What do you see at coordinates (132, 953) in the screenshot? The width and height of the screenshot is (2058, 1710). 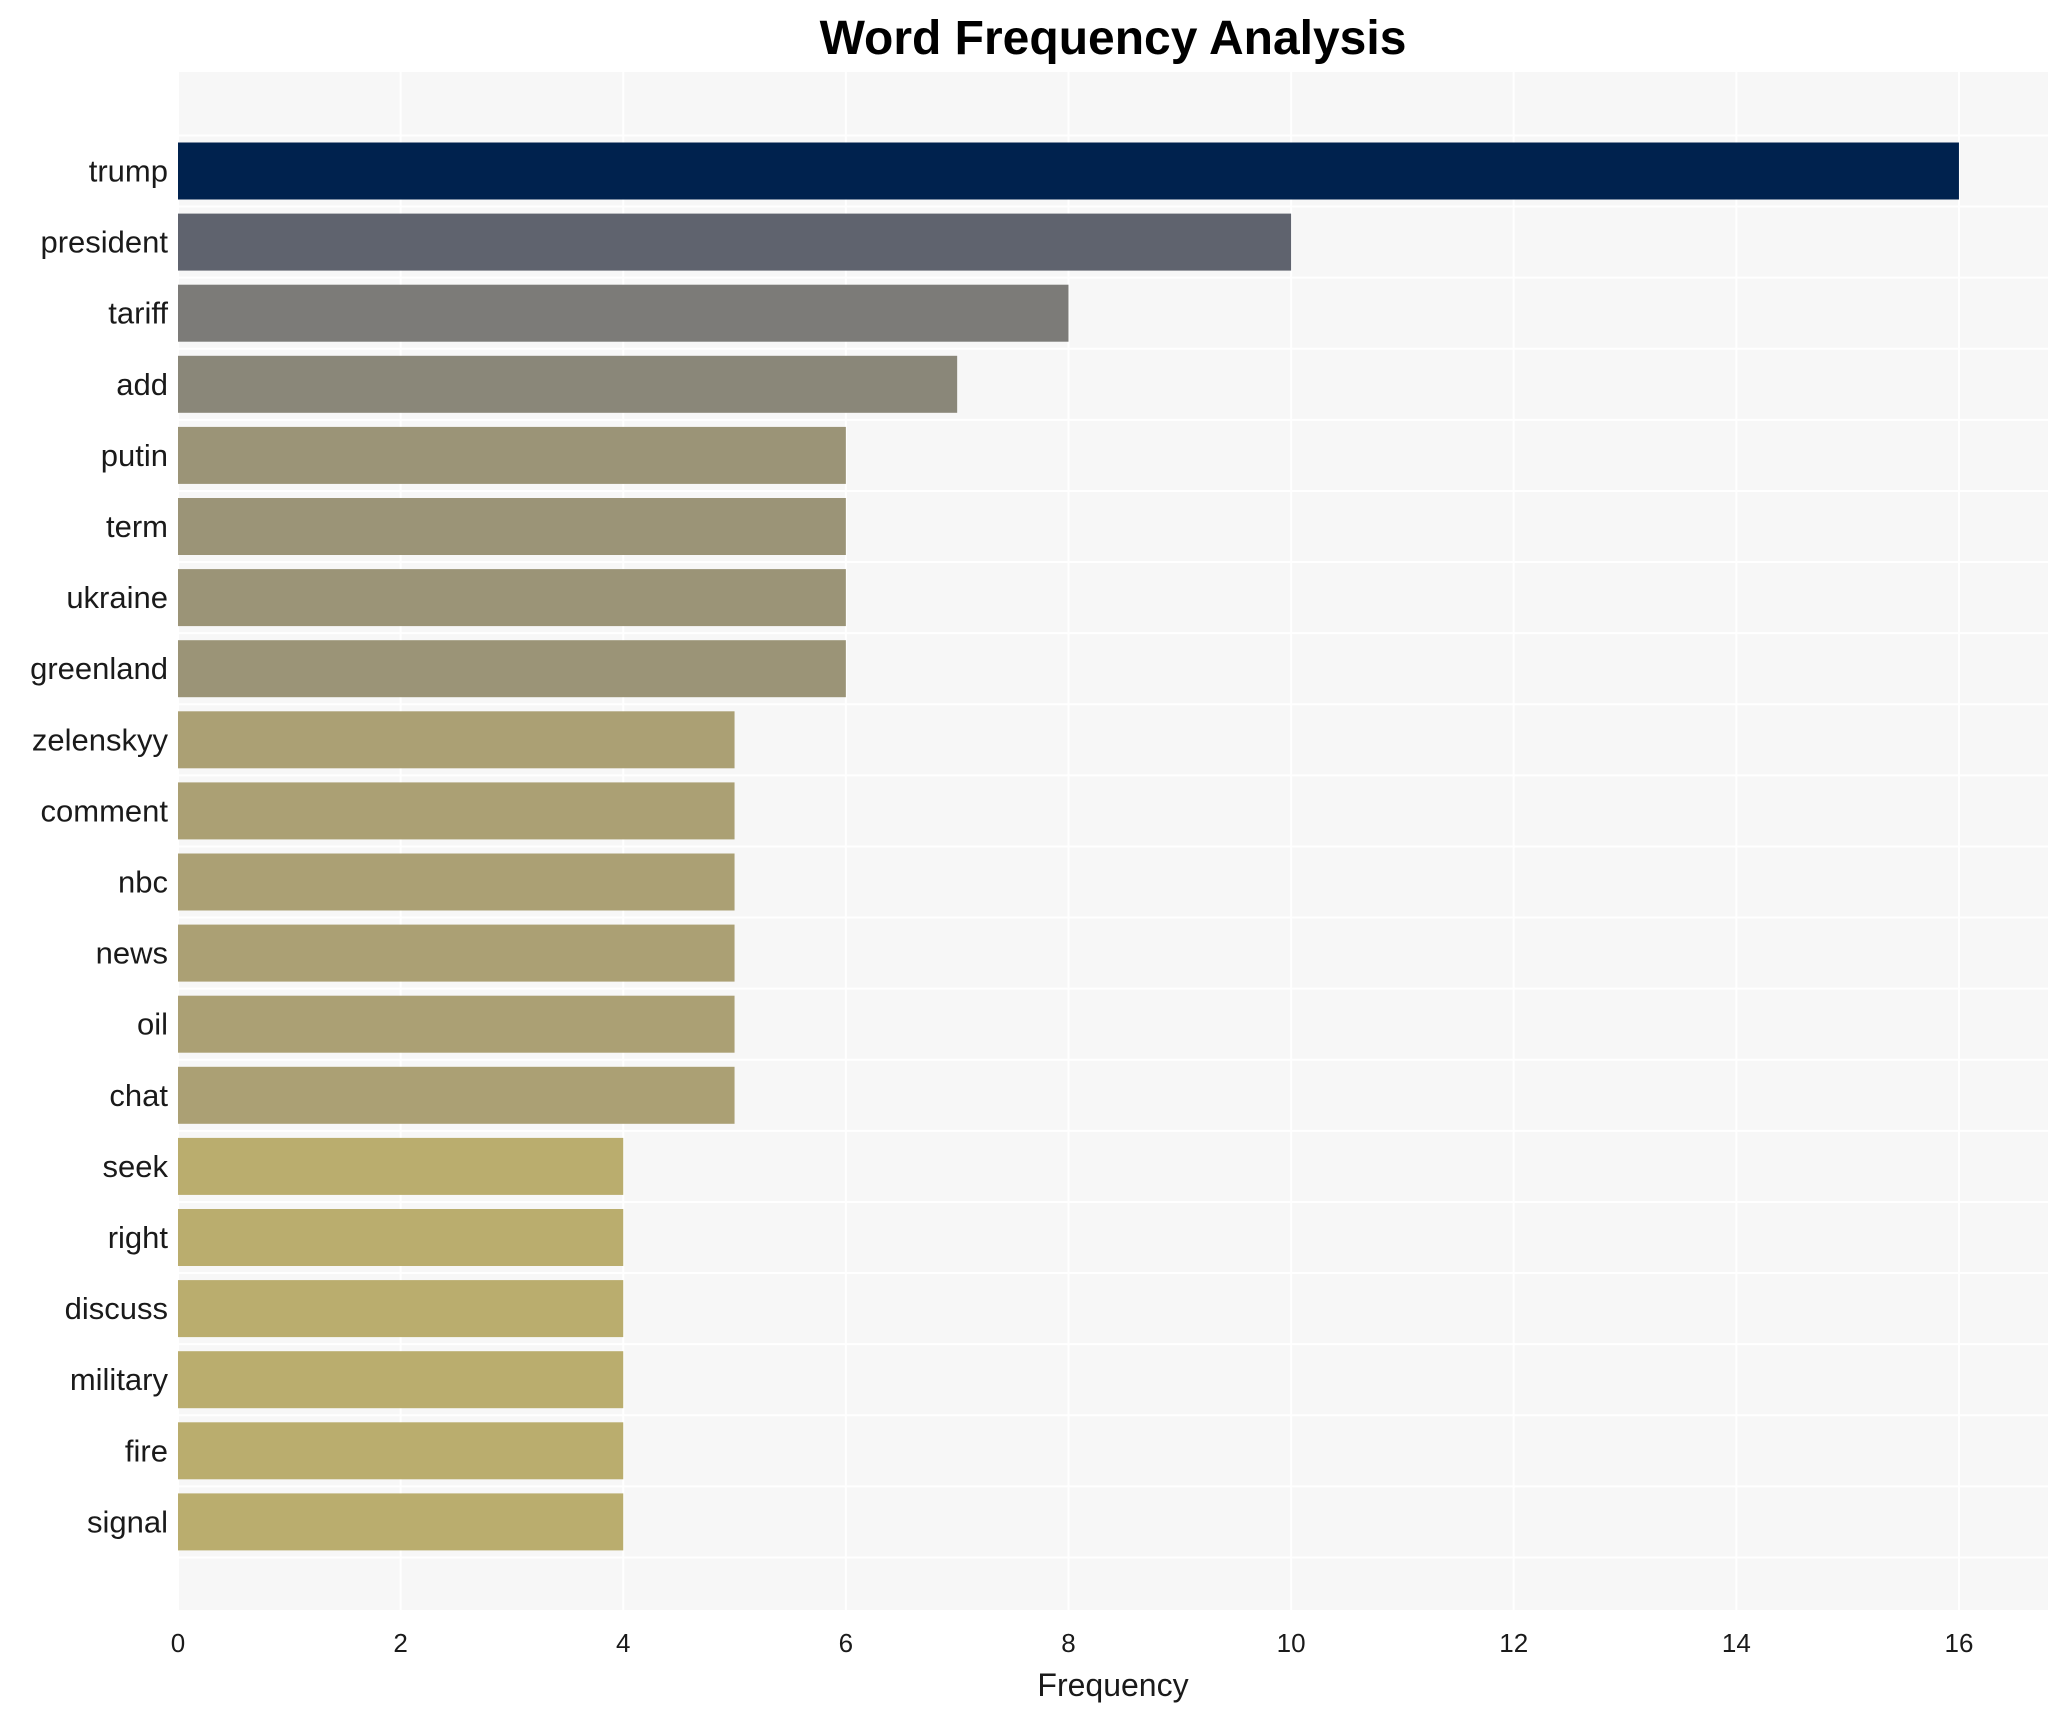 I see `category-label-news: news` at bounding box center [132, 953].